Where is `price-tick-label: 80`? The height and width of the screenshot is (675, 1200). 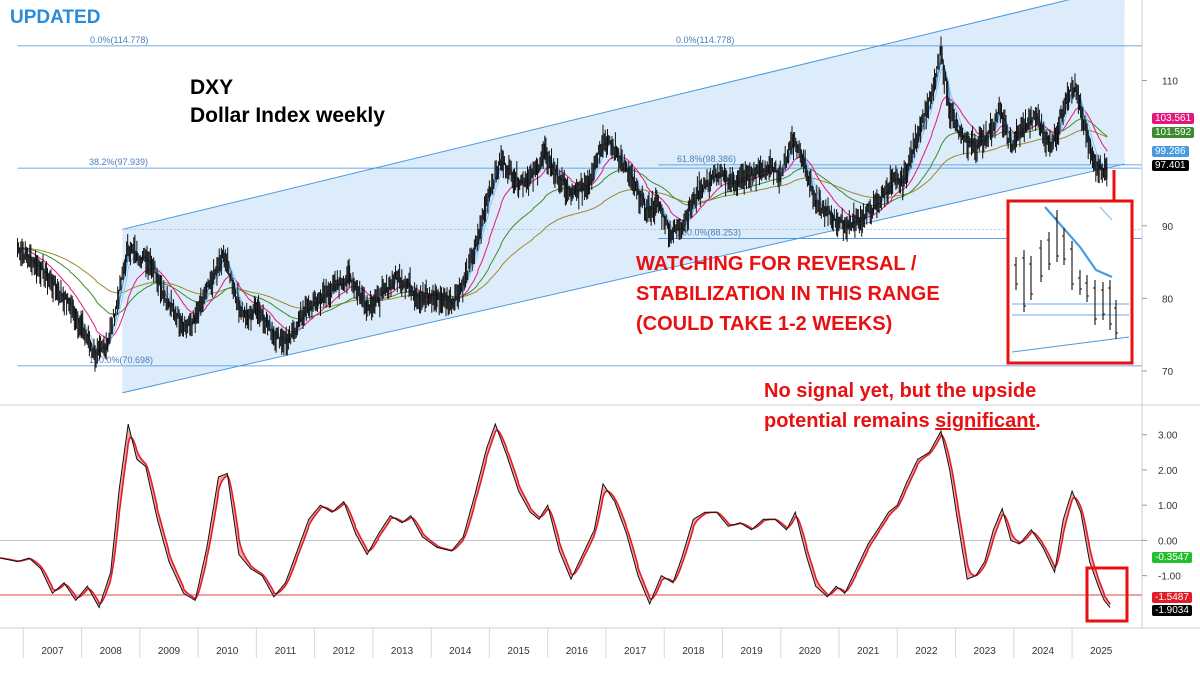 price-tick-label: 80 is located at coordinates (1168, 299).